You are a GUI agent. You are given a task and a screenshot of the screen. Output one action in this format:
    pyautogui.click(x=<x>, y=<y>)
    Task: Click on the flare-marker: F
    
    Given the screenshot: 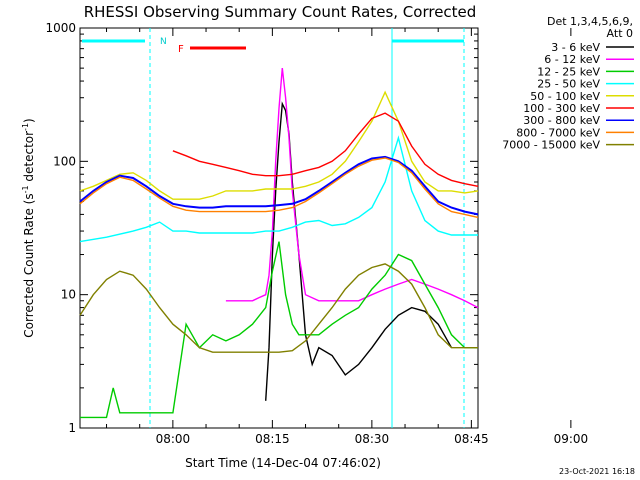 What is the action you would take?
    pyautogui.click(x=212, y=49)
    